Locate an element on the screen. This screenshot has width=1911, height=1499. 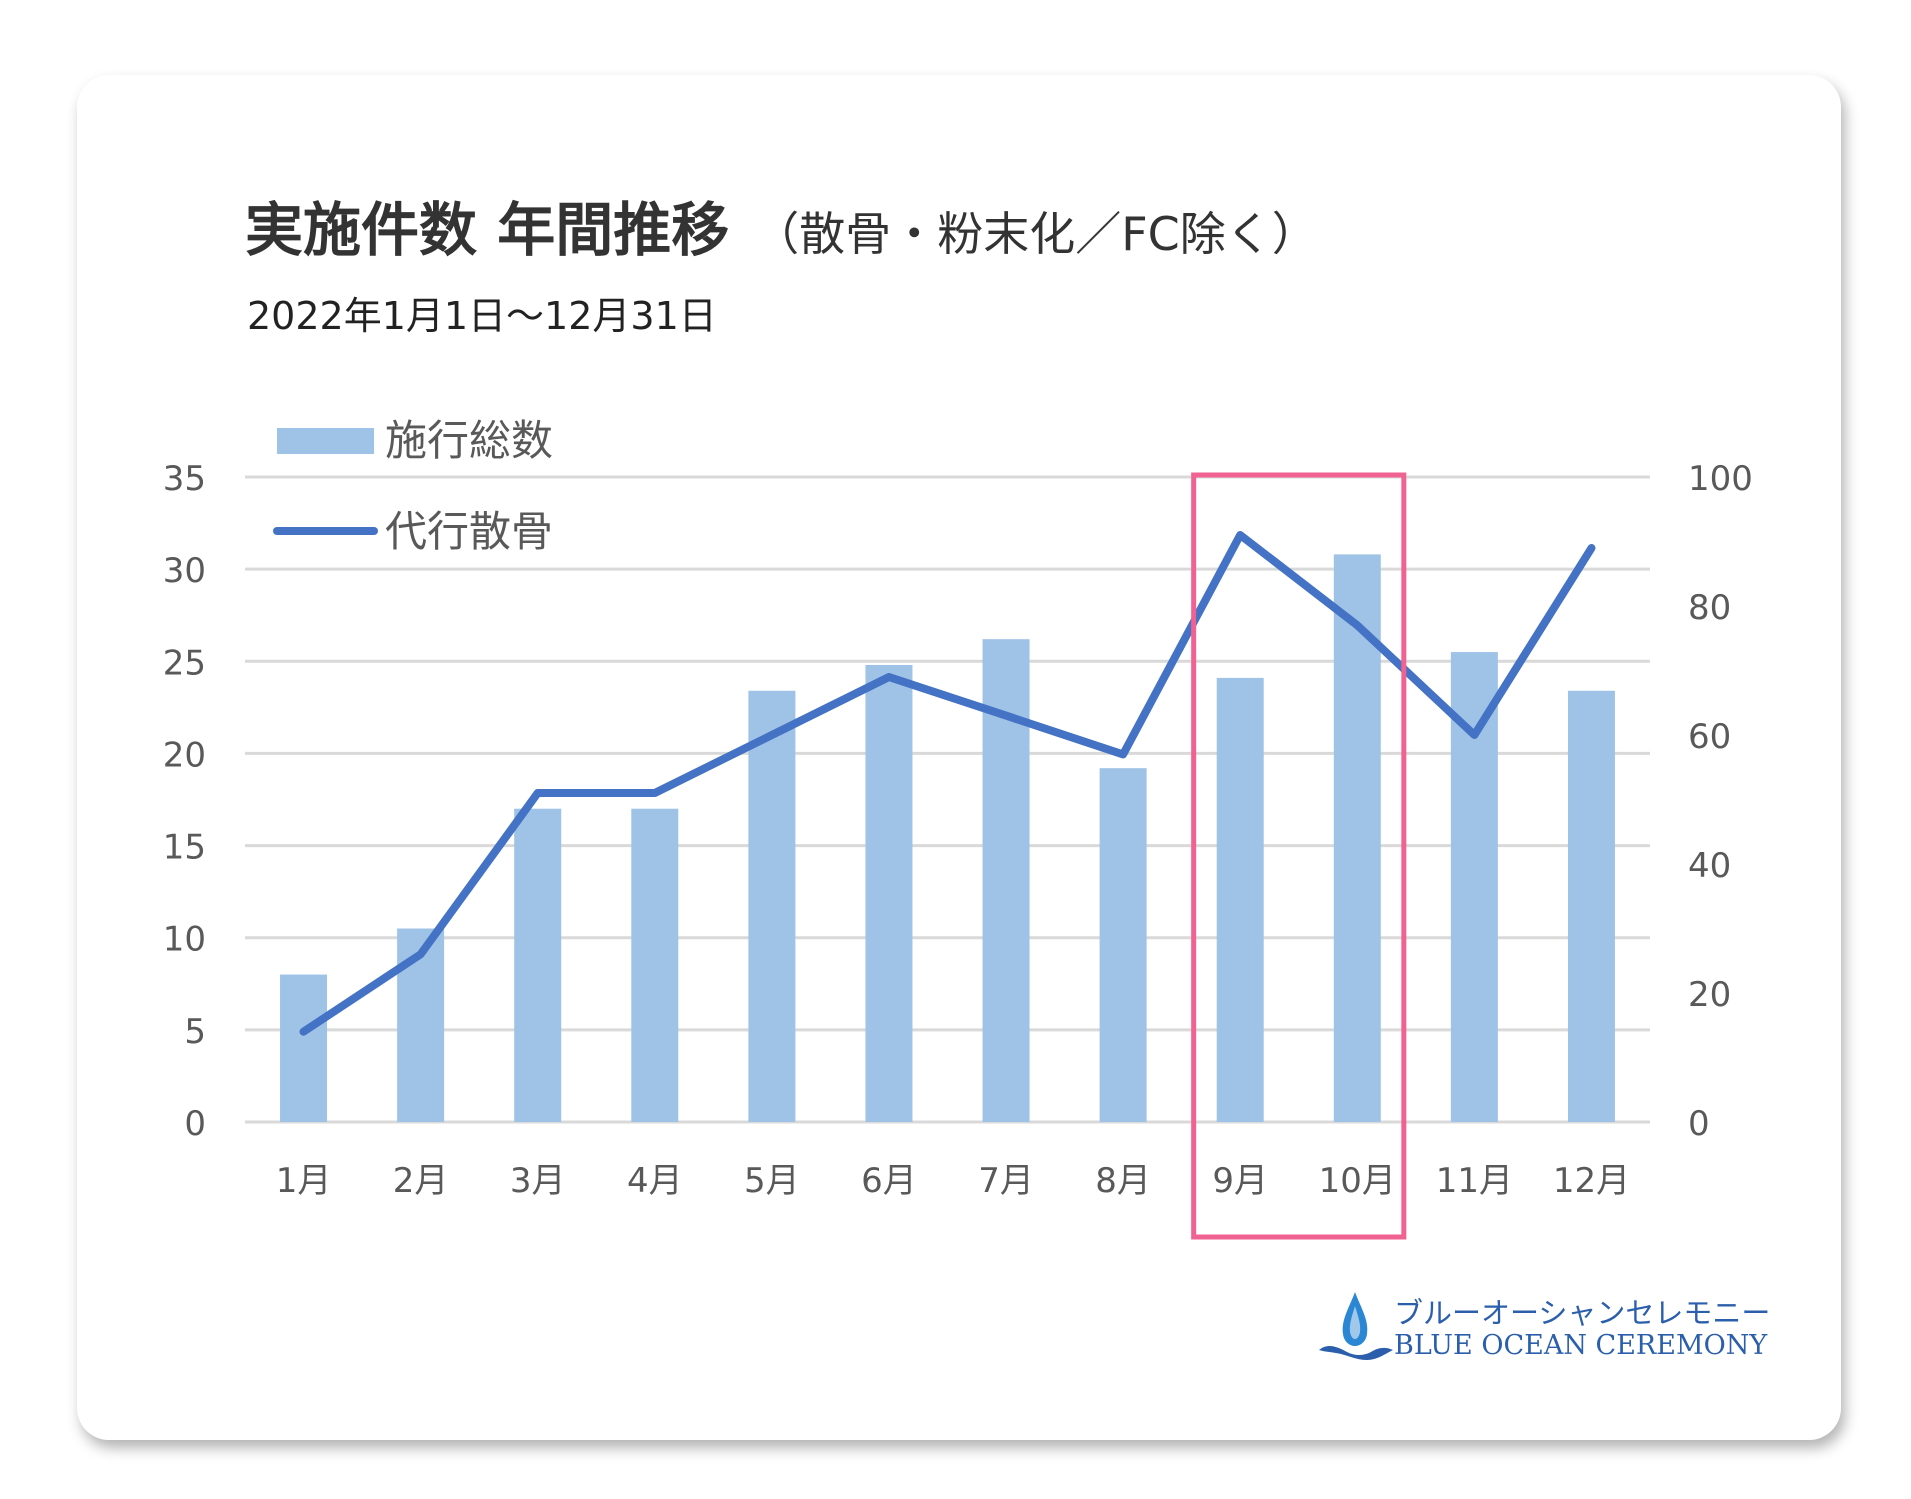
chart-subtitle: 2022年1月1日～12月31日 is located at coordinates (482, 316).